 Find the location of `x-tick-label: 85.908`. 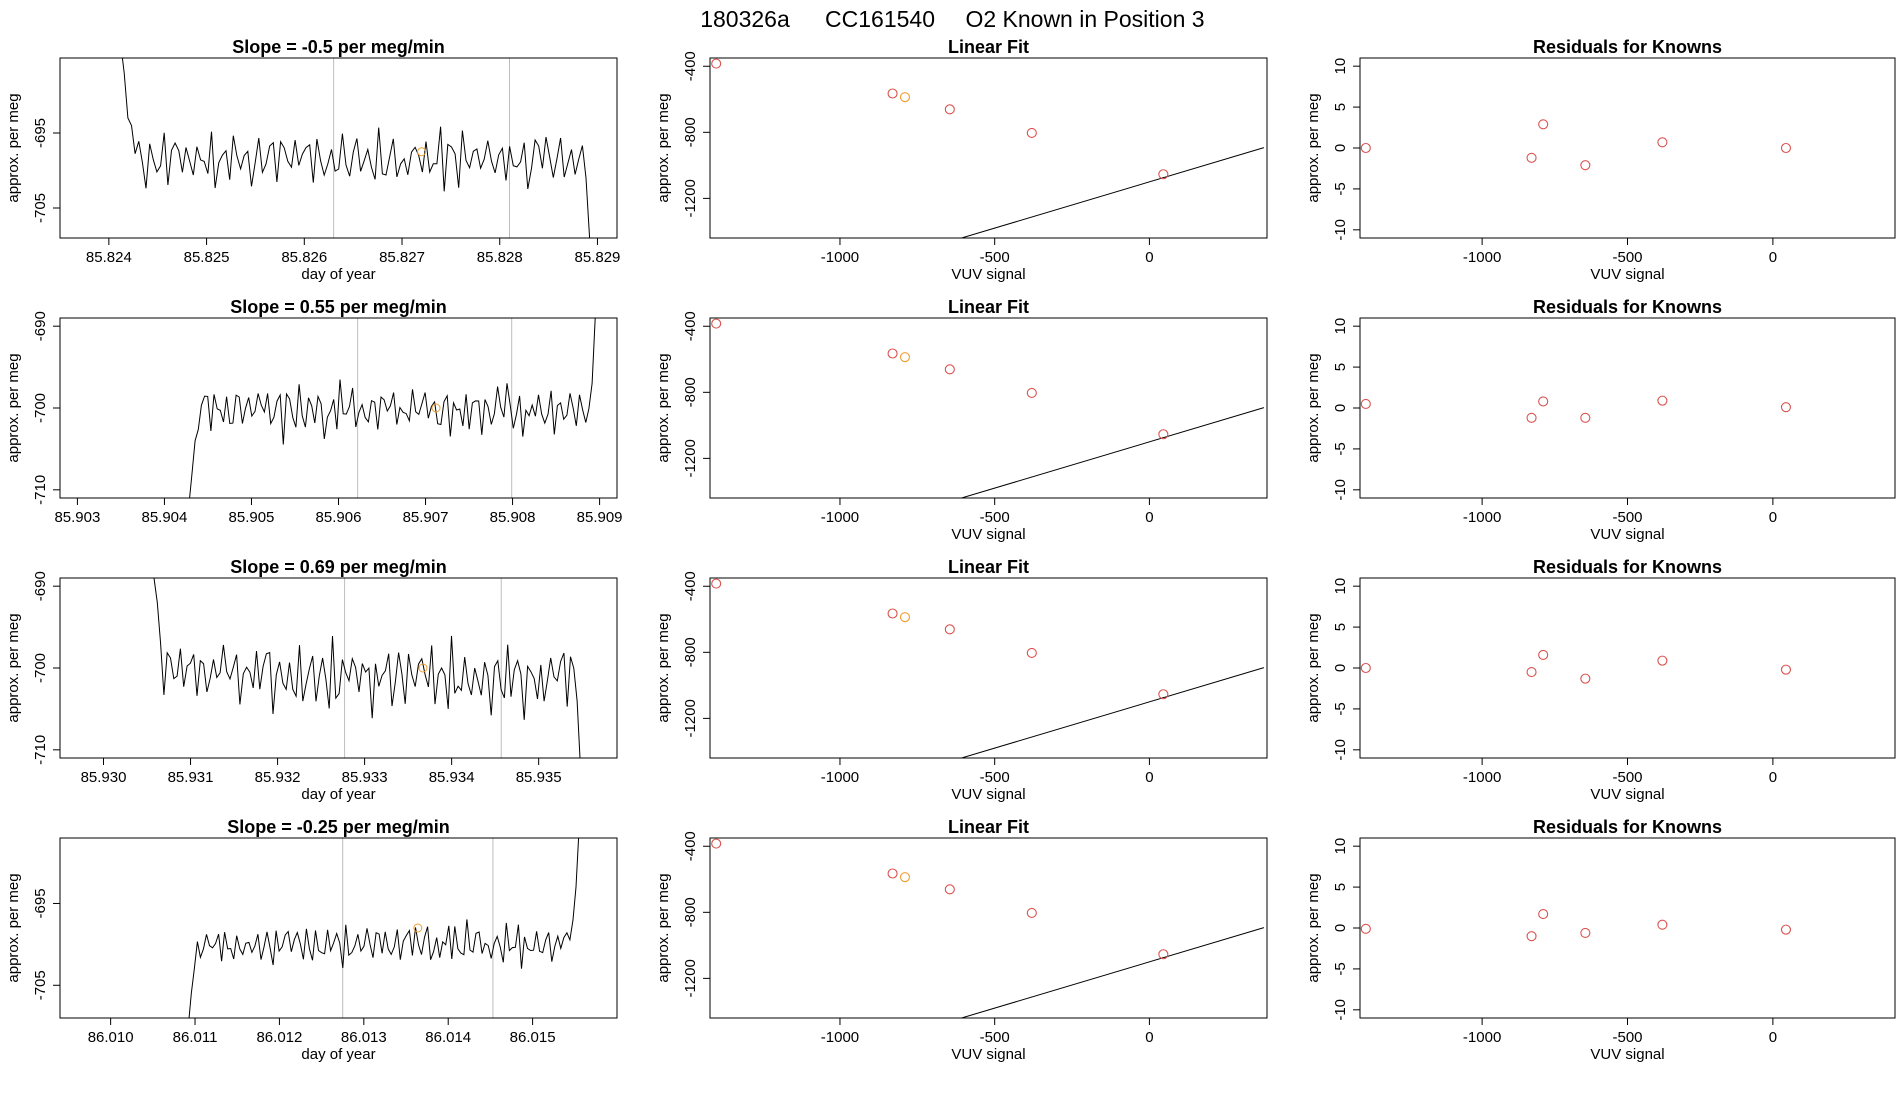

x-tick-label: 85.908 is located at coordinates (513, 517).